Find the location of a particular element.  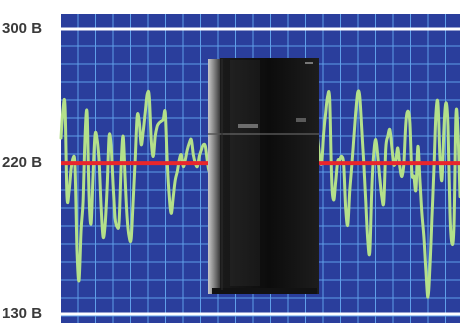

y-tick-label-300: 300 В is located at coordinates (22, 28).